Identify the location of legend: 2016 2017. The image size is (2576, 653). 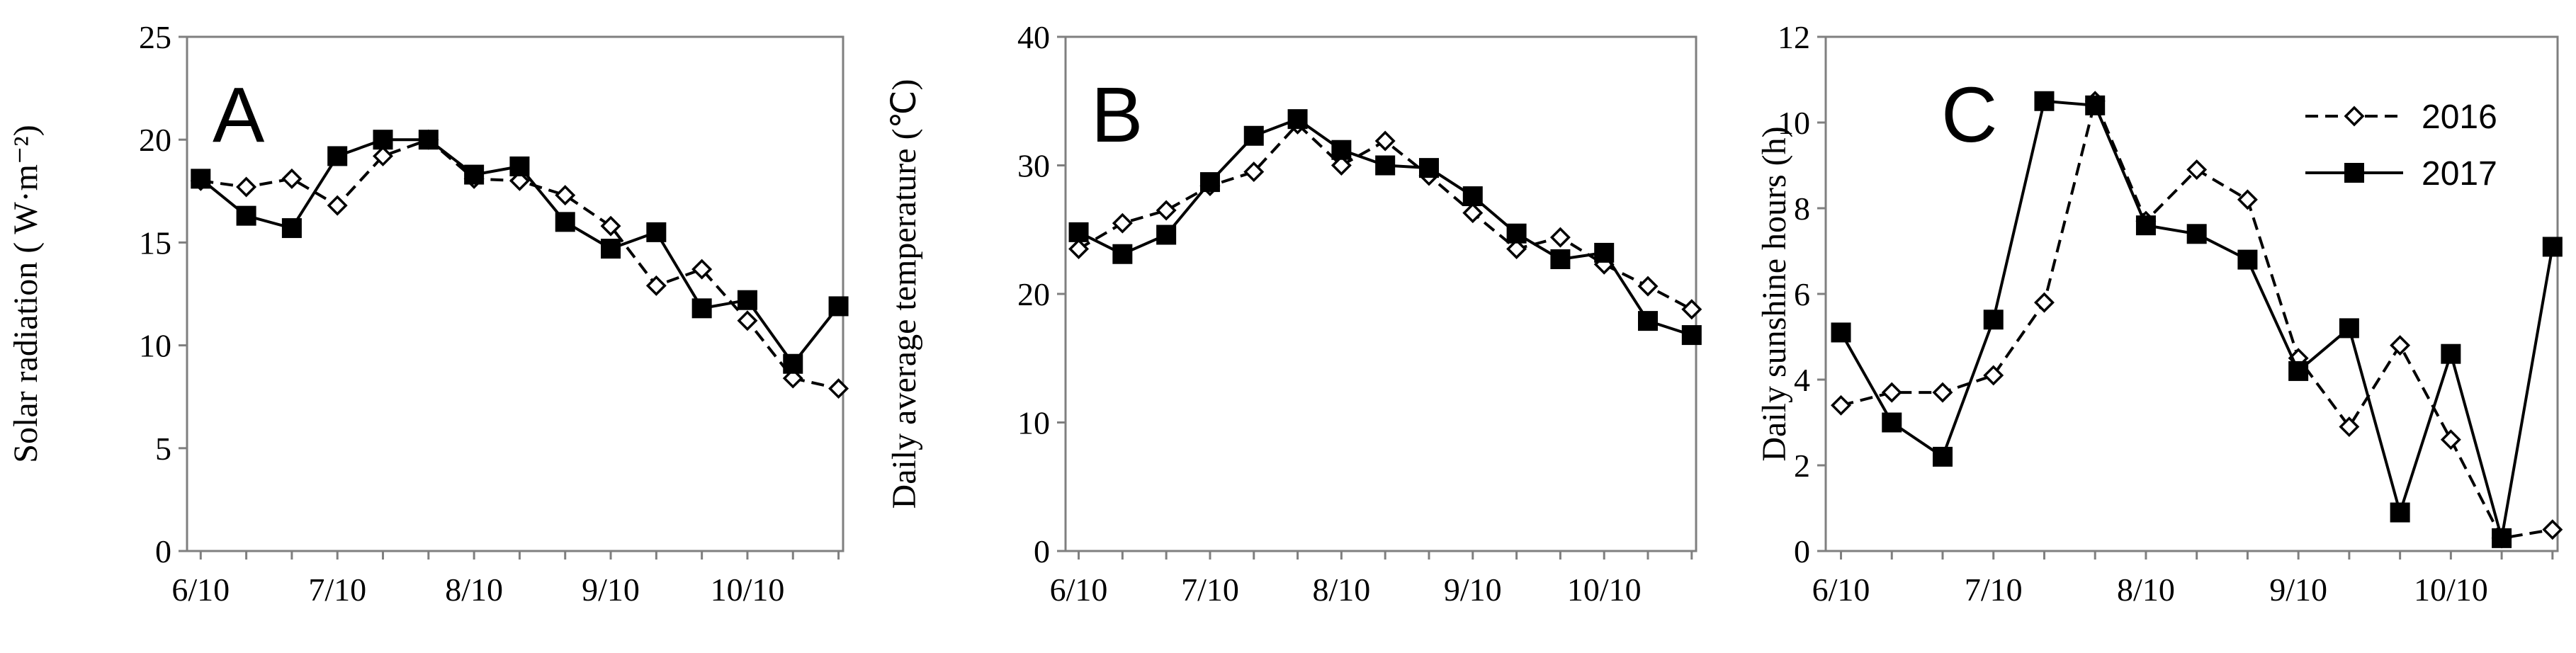
(2401, 145).